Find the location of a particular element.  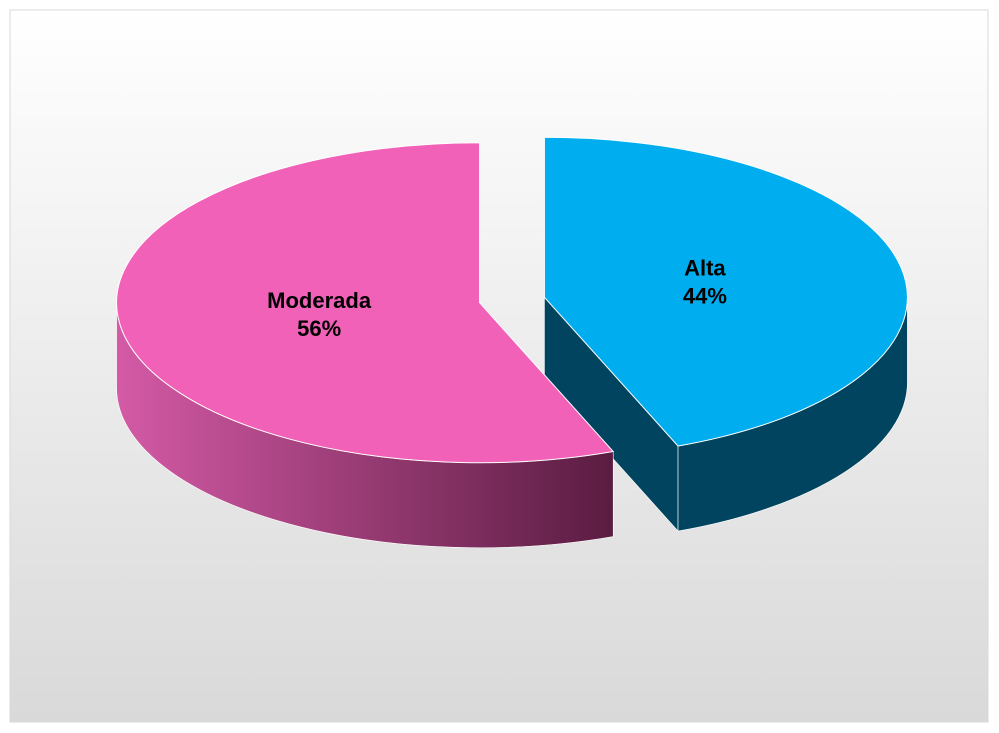

data-label-category: Moderada is located at coordinates (319, 300).